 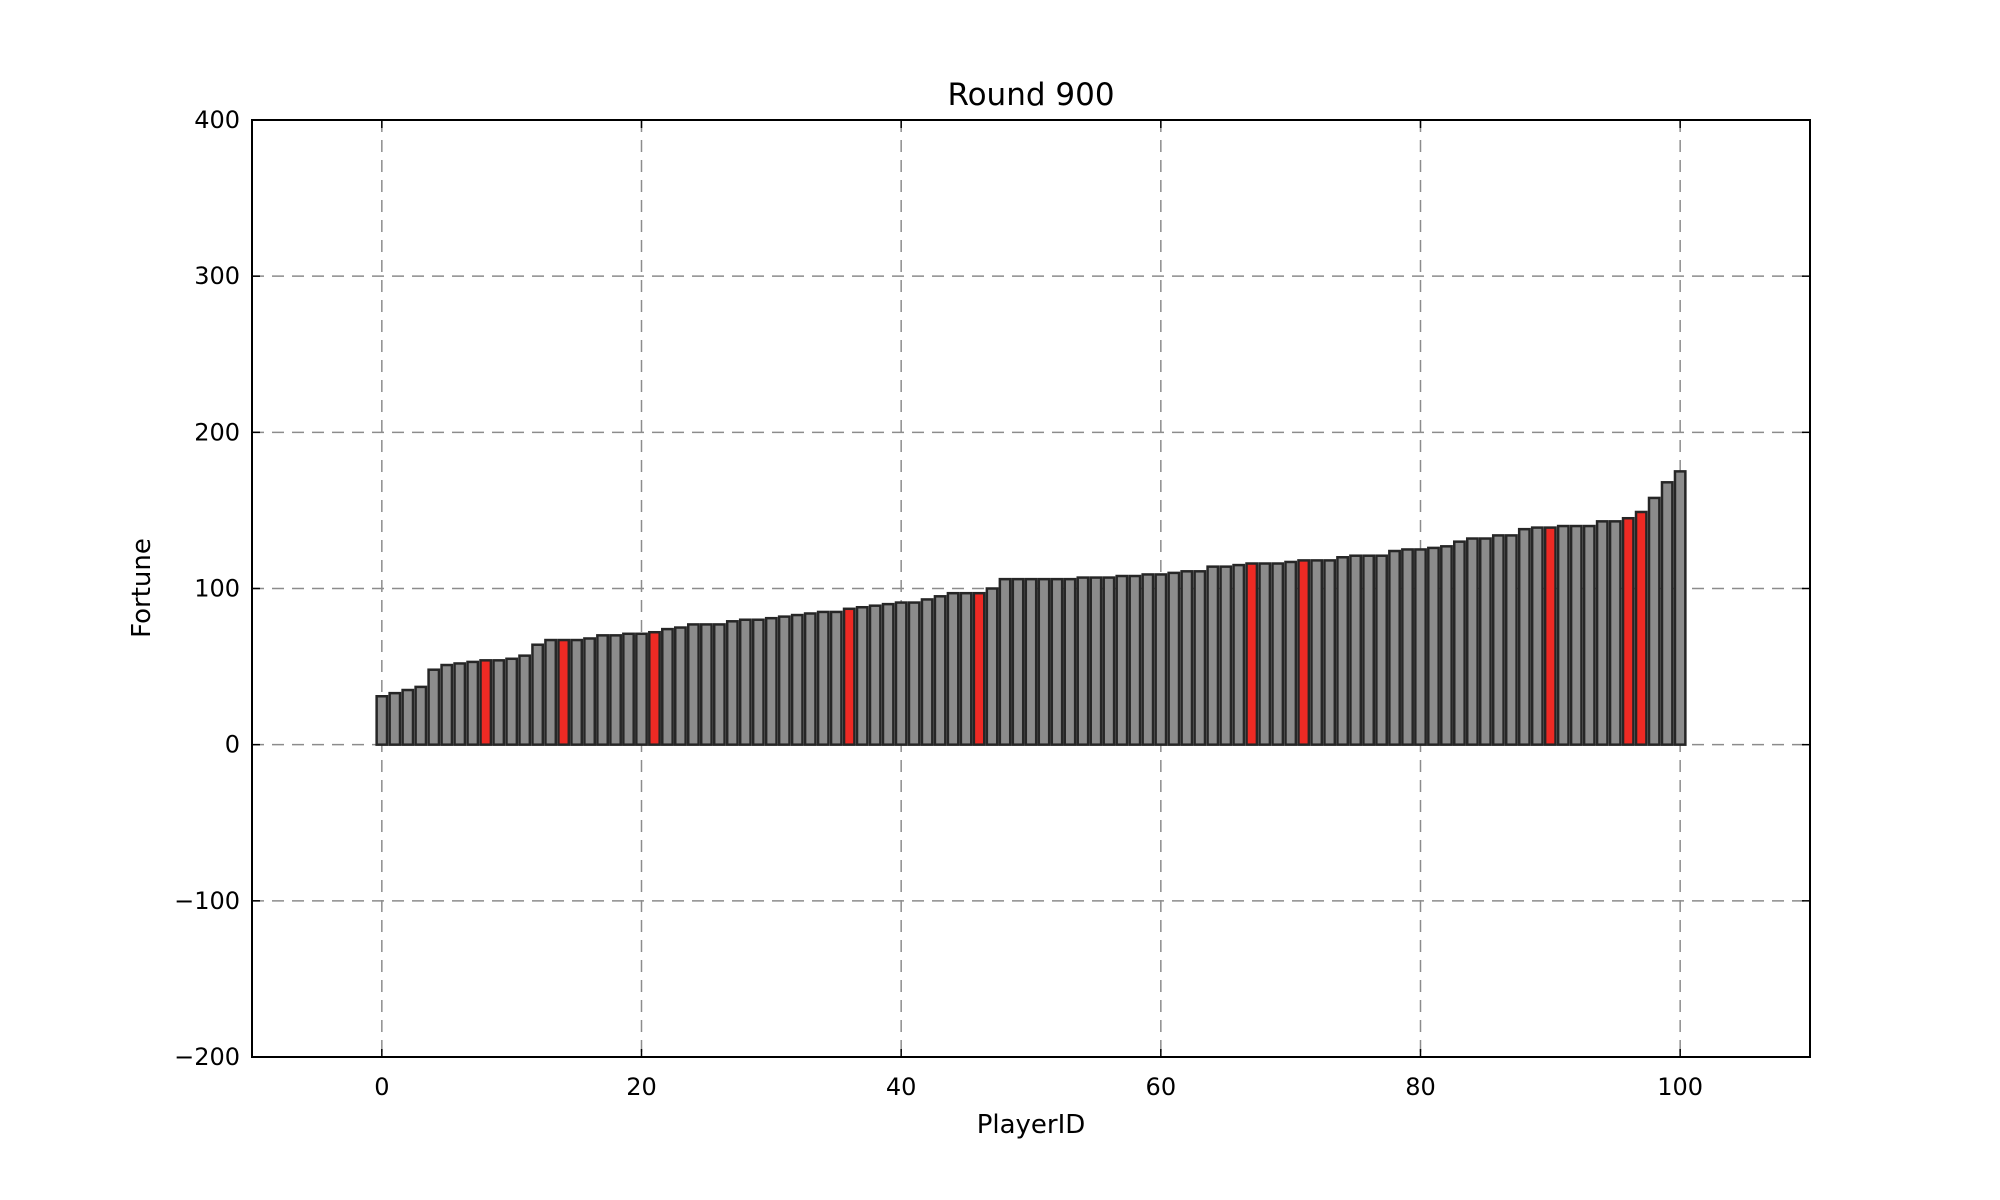 What do you see at coordinates (142, 588) in the screenshot?
I see `y-axis-label: Fortune` at bounding box center [142, 588].